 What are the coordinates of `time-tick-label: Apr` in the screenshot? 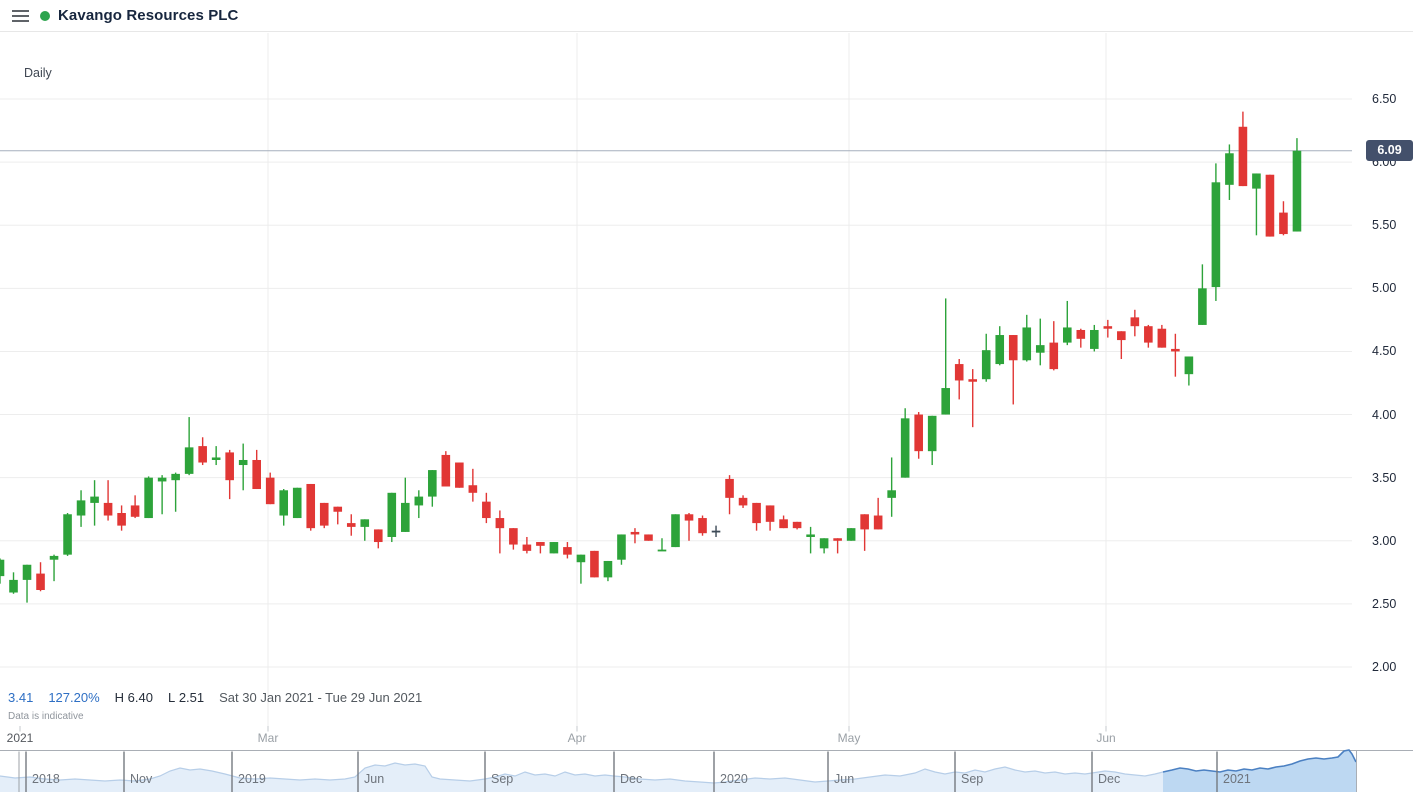 It's located at (577, 738).